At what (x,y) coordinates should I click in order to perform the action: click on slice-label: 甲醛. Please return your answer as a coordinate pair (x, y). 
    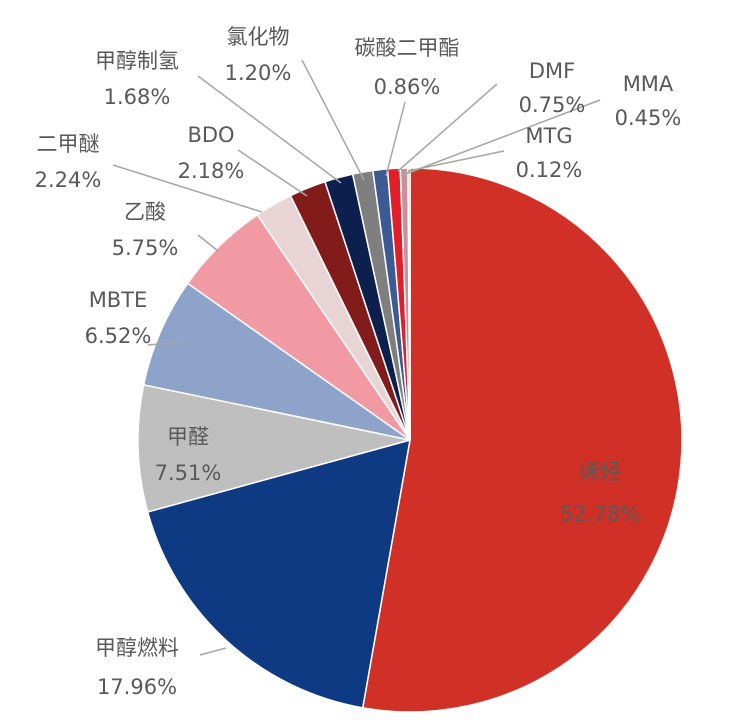
    Looking at the image, I should click on (188, 437).